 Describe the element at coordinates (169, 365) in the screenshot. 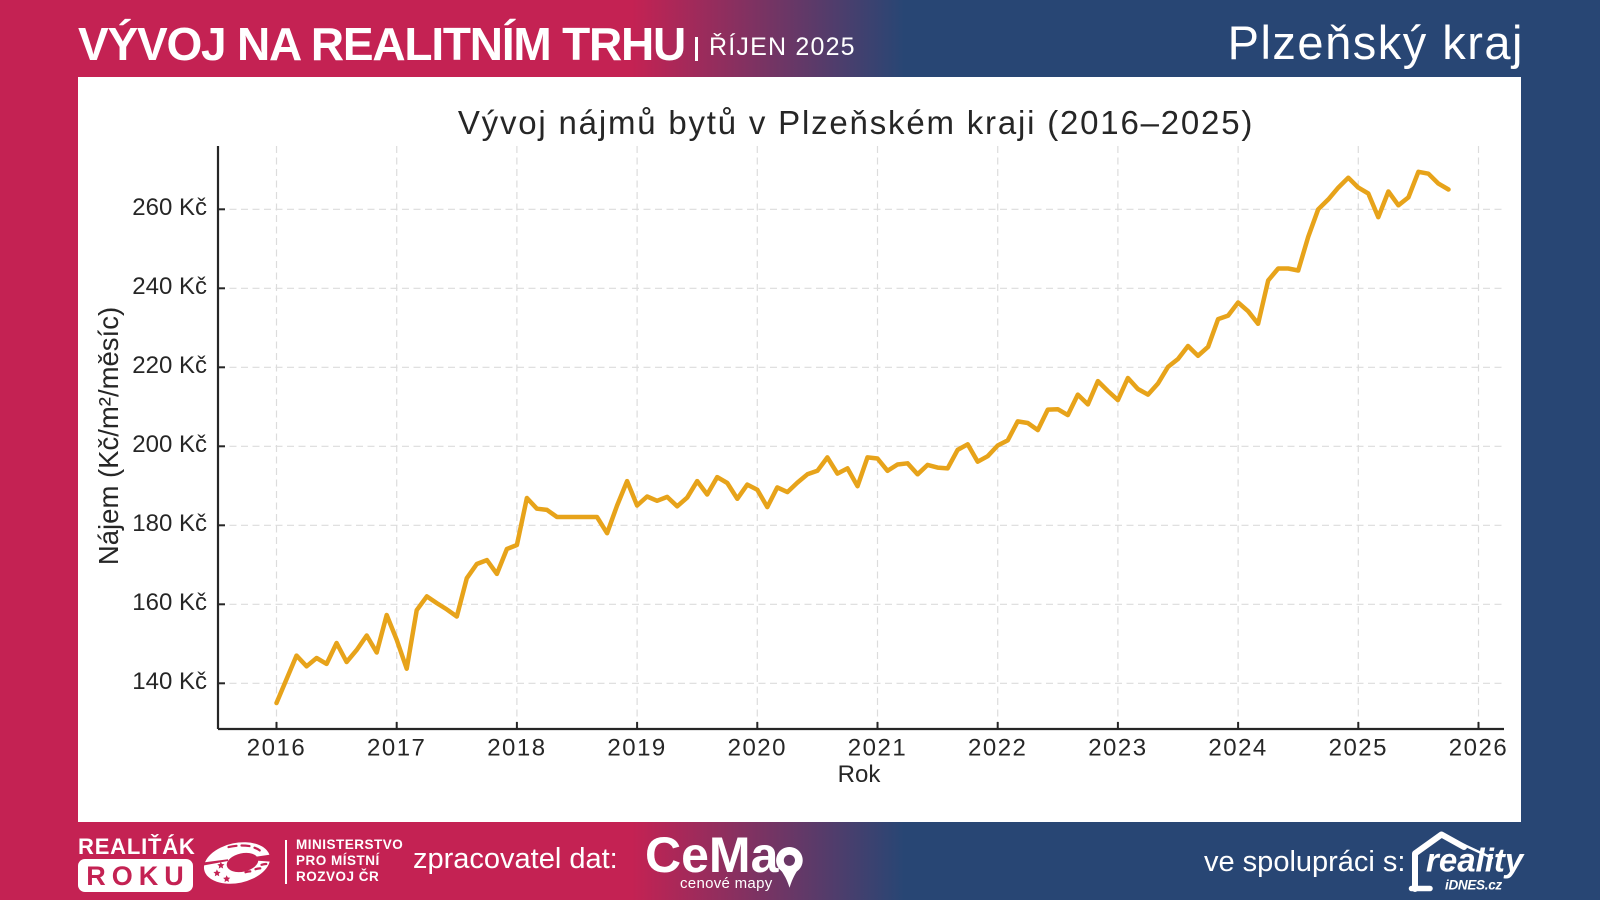

I see `svg-text: 220 Kč` at that location.